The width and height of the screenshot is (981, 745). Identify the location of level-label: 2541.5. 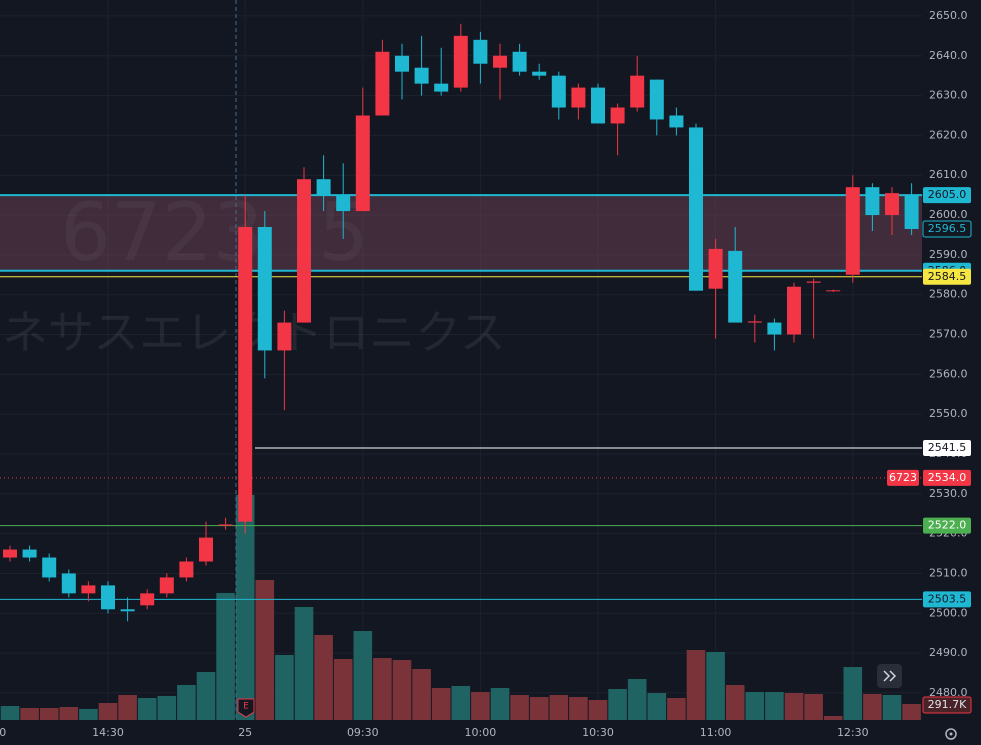
(947, 447).